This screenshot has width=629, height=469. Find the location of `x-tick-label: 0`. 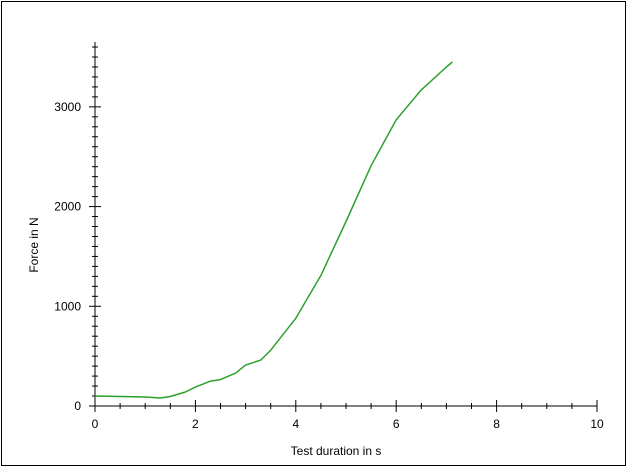

x-tick-label: 0 is located at coordinates (95, 424).